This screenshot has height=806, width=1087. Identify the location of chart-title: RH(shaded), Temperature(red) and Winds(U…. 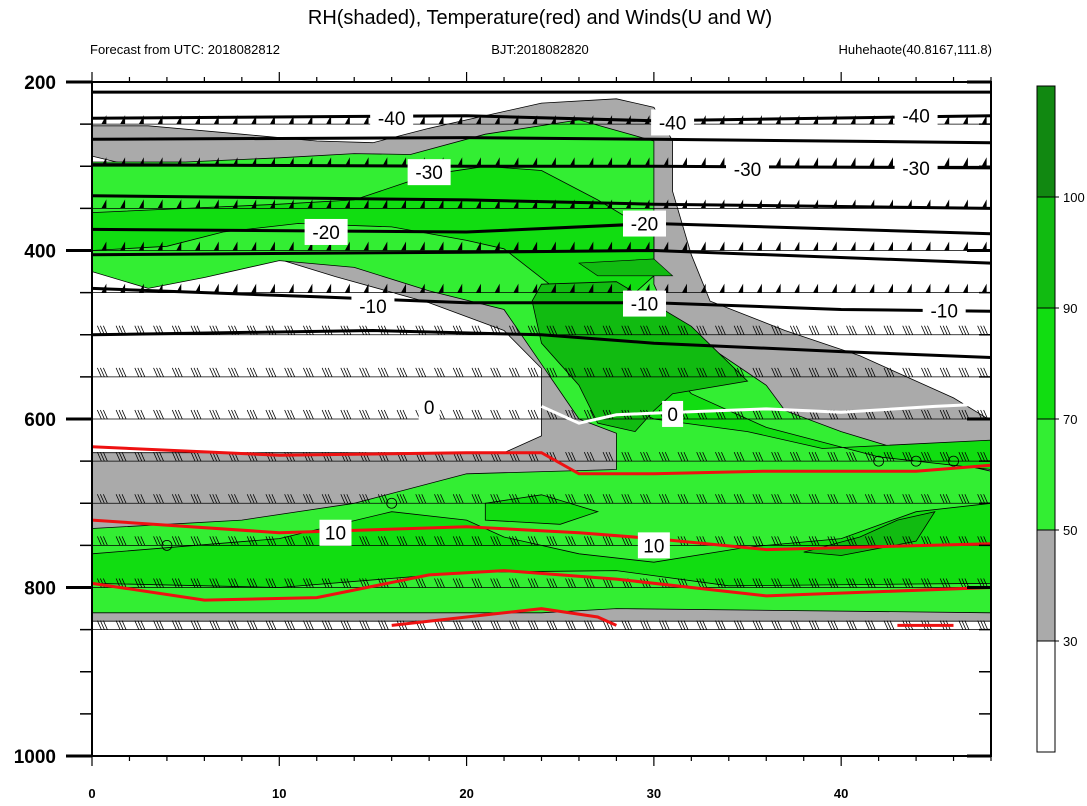
(540, 18).